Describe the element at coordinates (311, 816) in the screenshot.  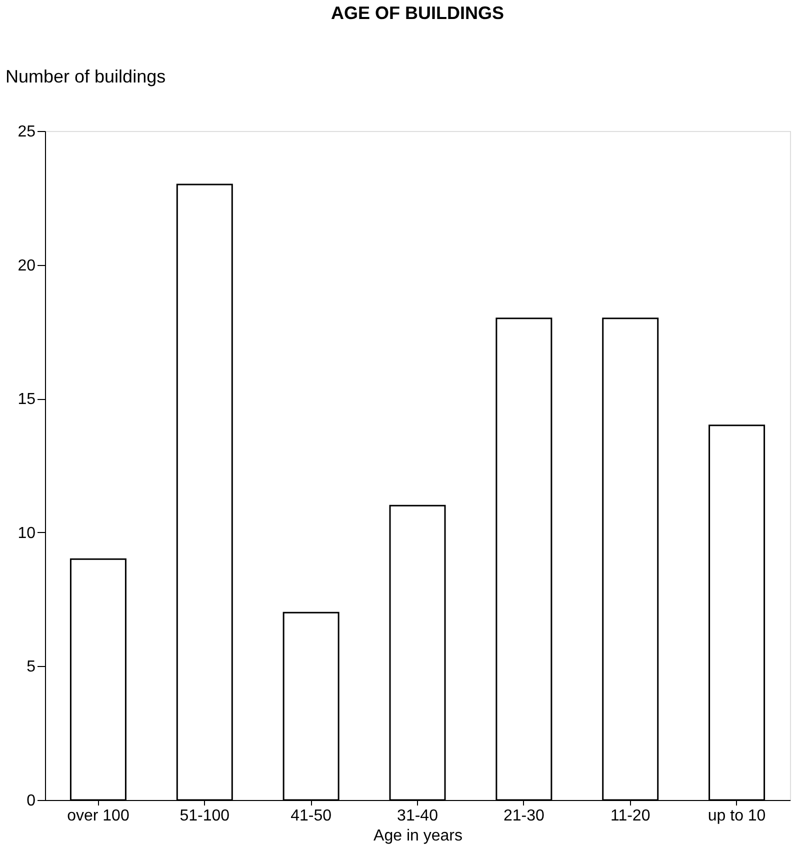
I see `x-tick-label: 41-50` at that location.